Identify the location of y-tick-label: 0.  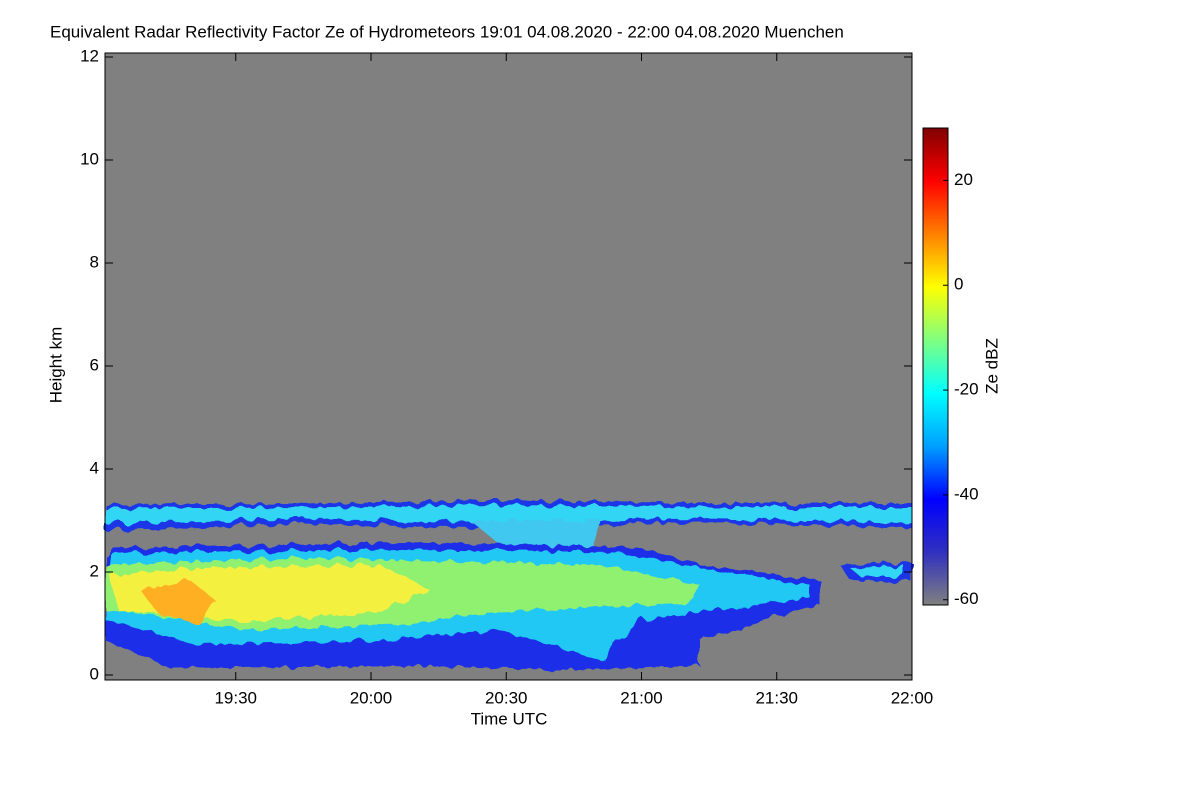
(94, 673).